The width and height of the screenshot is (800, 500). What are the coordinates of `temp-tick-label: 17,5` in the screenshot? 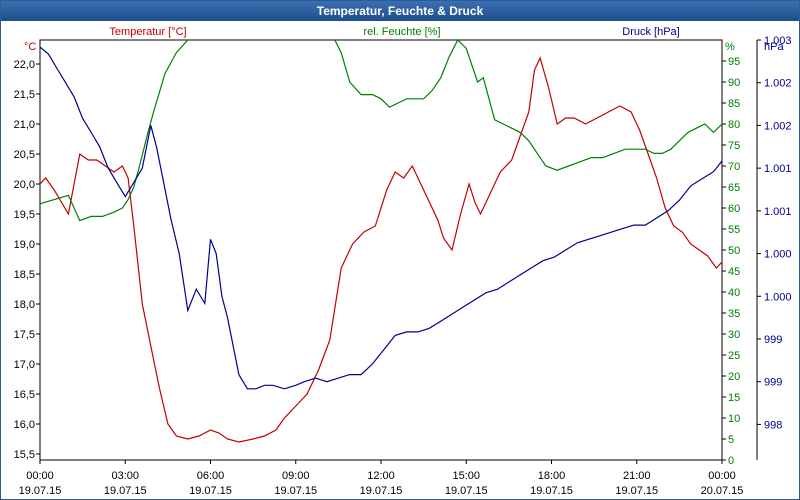 It's located at (24, 335).